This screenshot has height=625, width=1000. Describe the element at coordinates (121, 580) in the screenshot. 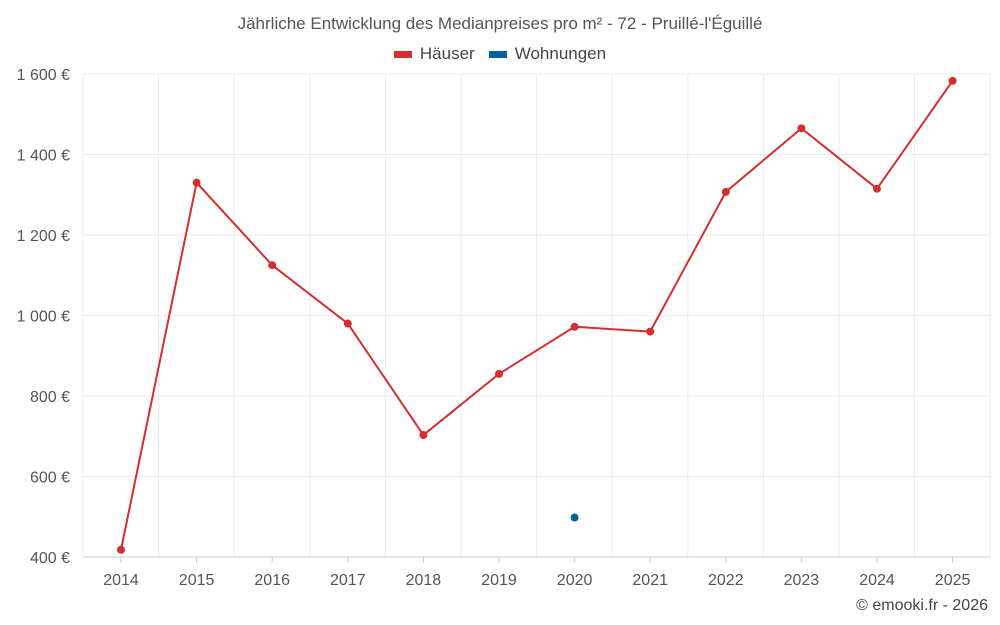

I see `x-tick-label: 2014` at that location.